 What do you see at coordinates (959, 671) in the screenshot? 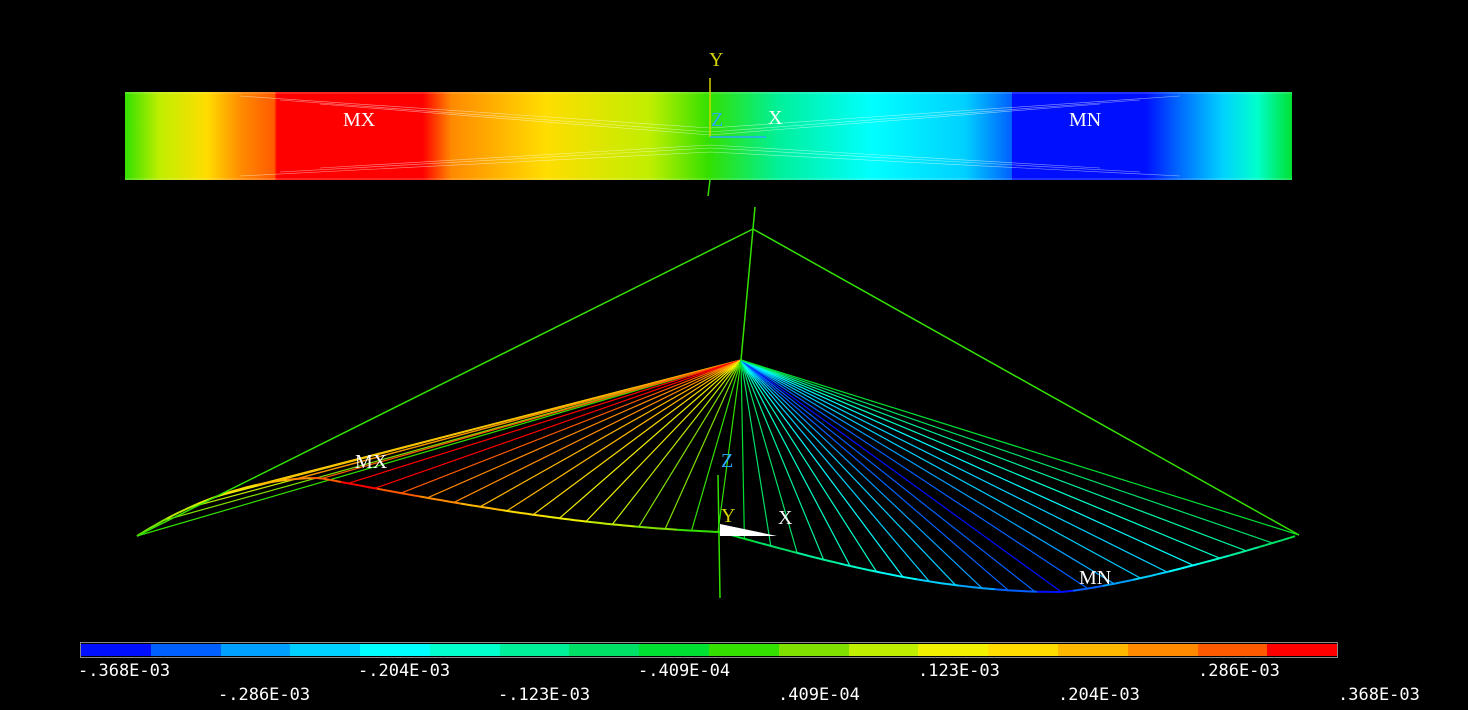
I see `legend-tick-upper-4: .123E-03` at bounding box center [959, 671].